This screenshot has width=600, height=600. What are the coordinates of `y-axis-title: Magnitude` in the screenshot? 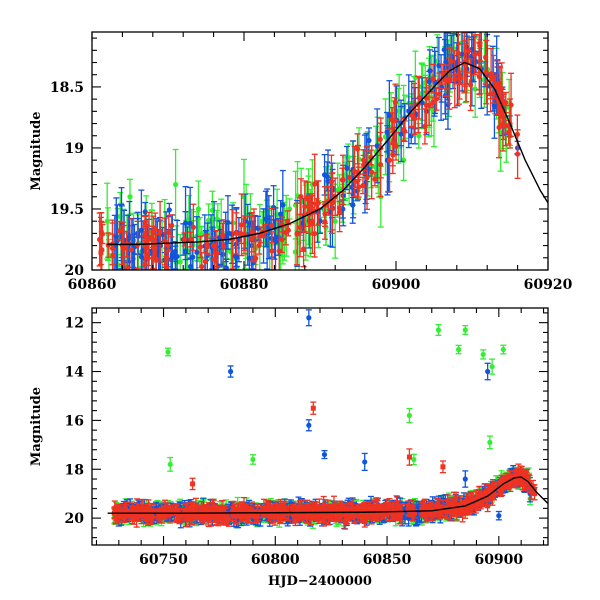 It's located at (36, 150).